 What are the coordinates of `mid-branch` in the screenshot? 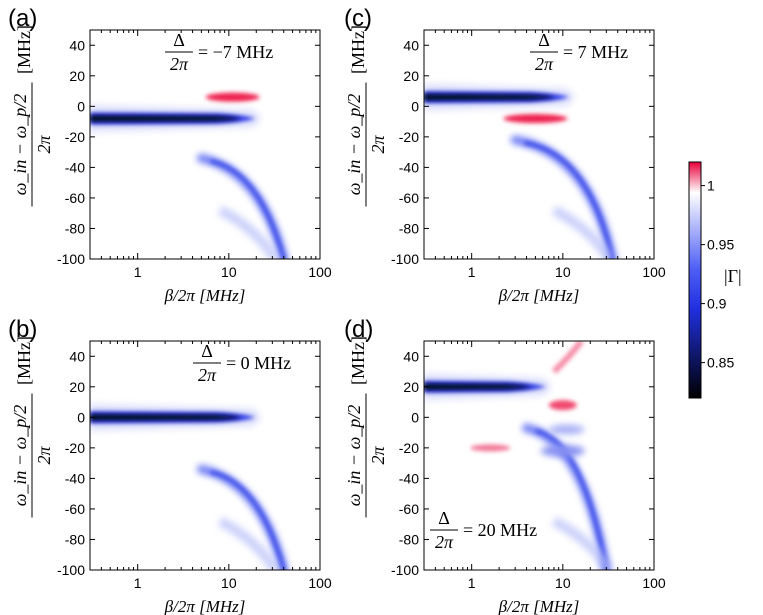 It's located at (562, 450).